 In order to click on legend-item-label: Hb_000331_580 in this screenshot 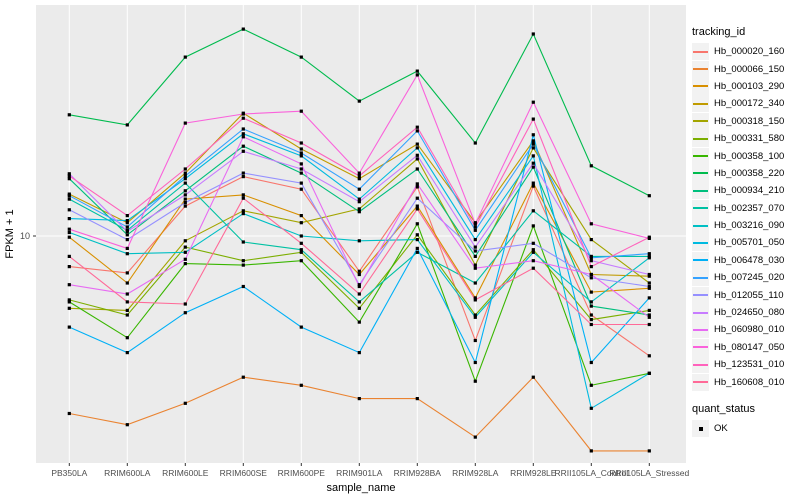, I will do `click(749, 139)`.